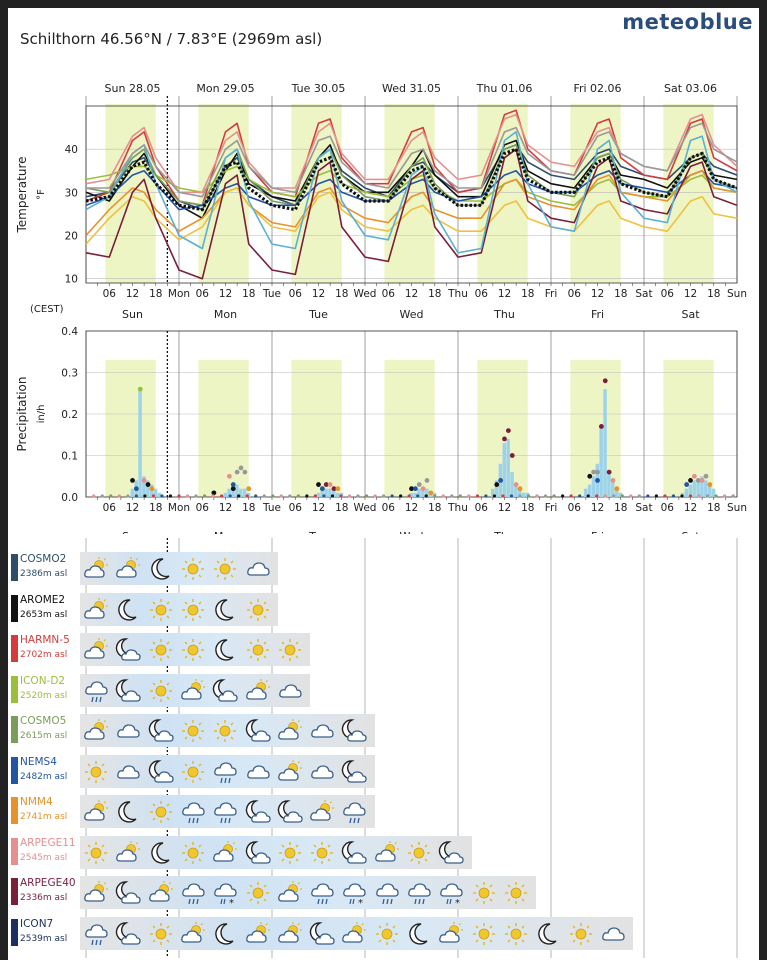 The image size is (767, 960). What do you see at coordinates (383, 570) in the screenshot?
I see `model-row: COSMO2 2386m asl` at bounding box center [383, 570].